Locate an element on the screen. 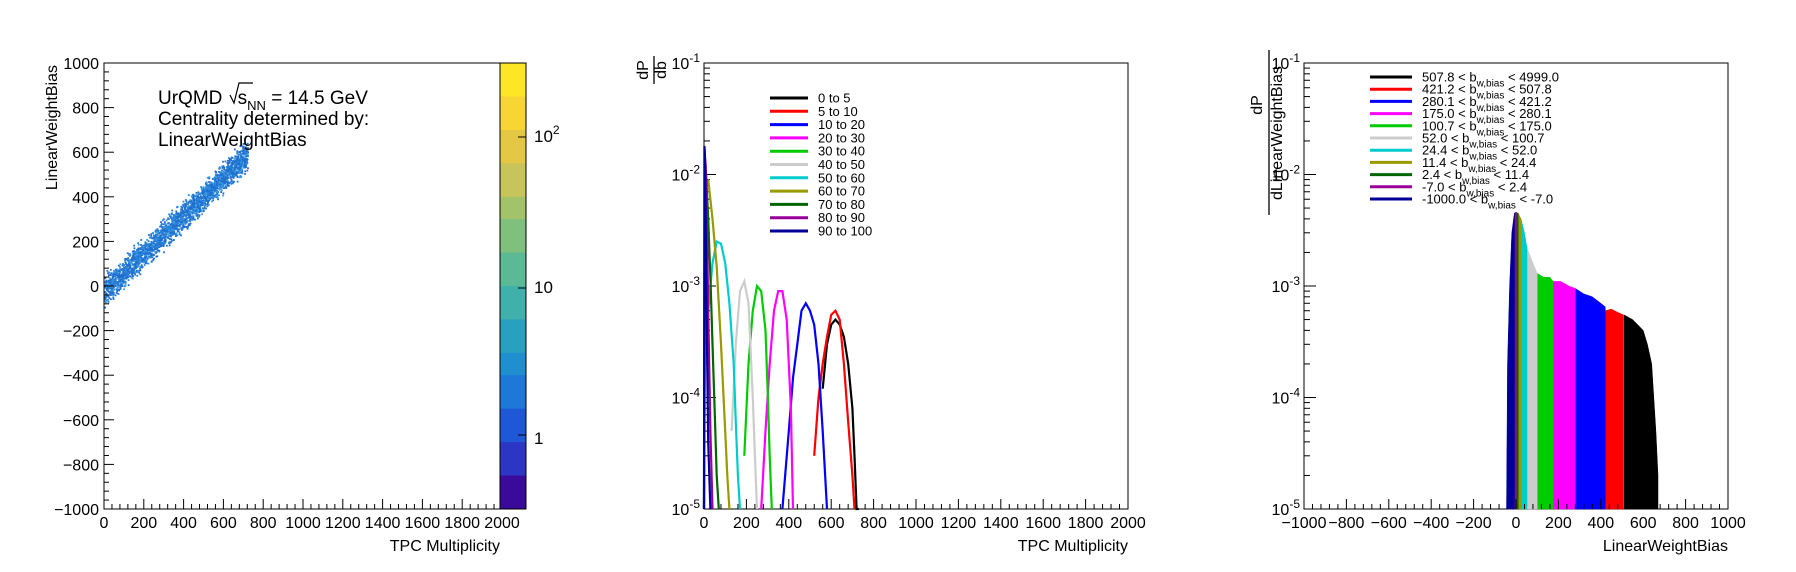 The image size is (1796, 572). heatmap-annotation-line1: UrQMD sNN = 14.5 GeV is located at coordinates (263, 100).